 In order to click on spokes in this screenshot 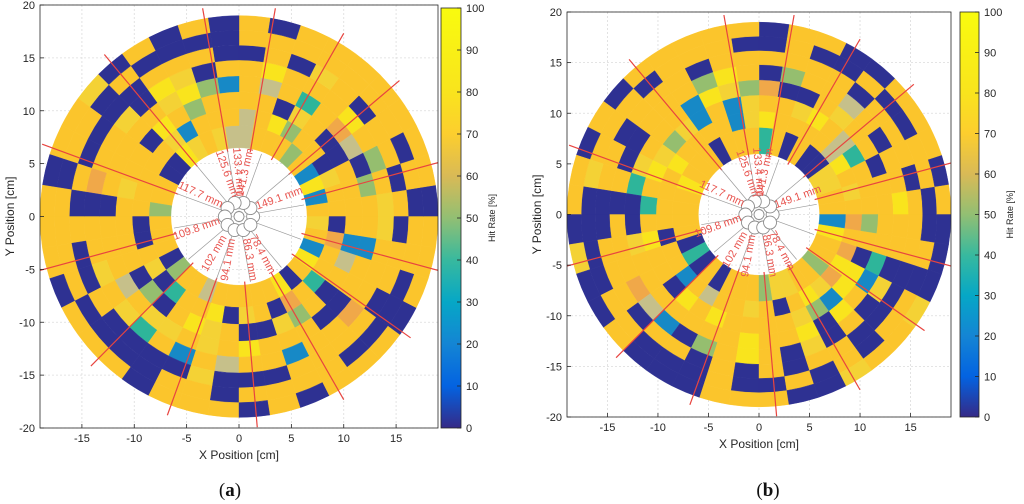, I will do `click(239, 216)`.